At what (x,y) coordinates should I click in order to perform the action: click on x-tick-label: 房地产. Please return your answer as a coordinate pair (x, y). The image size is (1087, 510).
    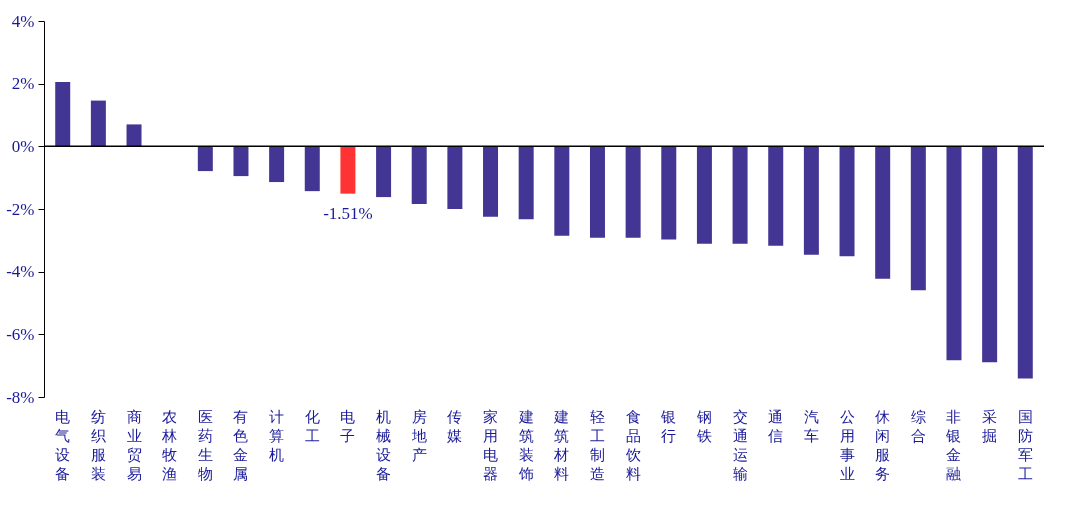
    Looking at the image, I should click on (418, 435).